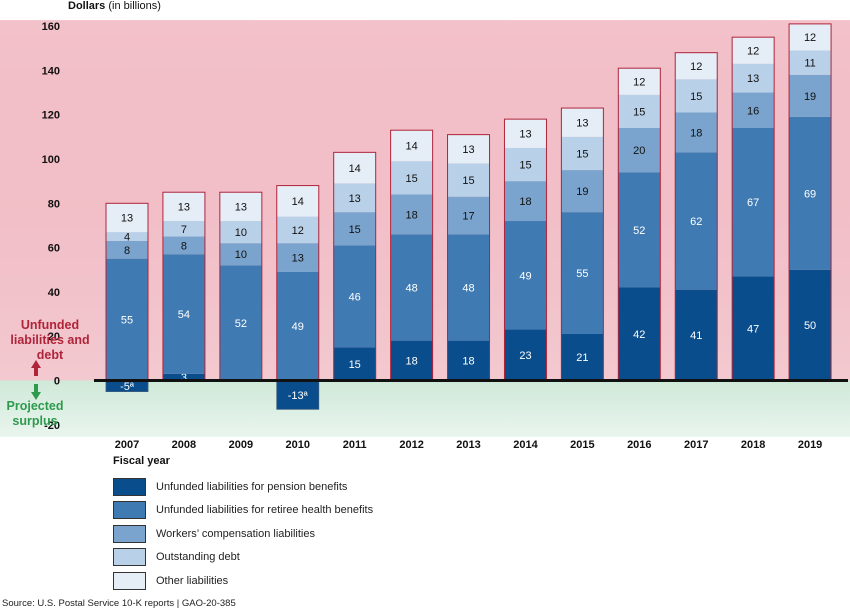 Image resolution: width=850 pixels, height=611 pixels. What do you see at coordinates (50, 340) in the screenshot?
I see `unfunded-label: Unfunded liabilities and debt` at bounding box center [50, 340].